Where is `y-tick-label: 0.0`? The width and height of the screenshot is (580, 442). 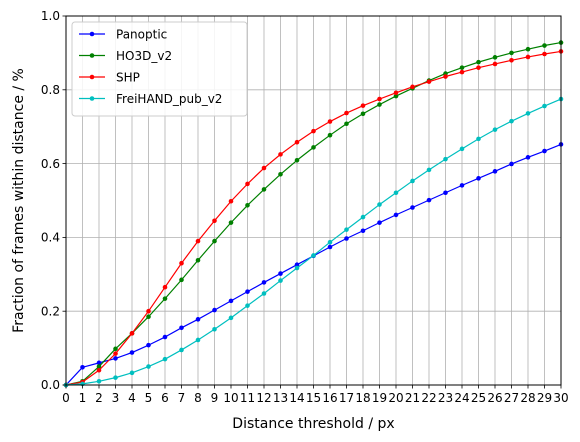
y-tick-label: 0.0 is located at coordinates (50, 385).